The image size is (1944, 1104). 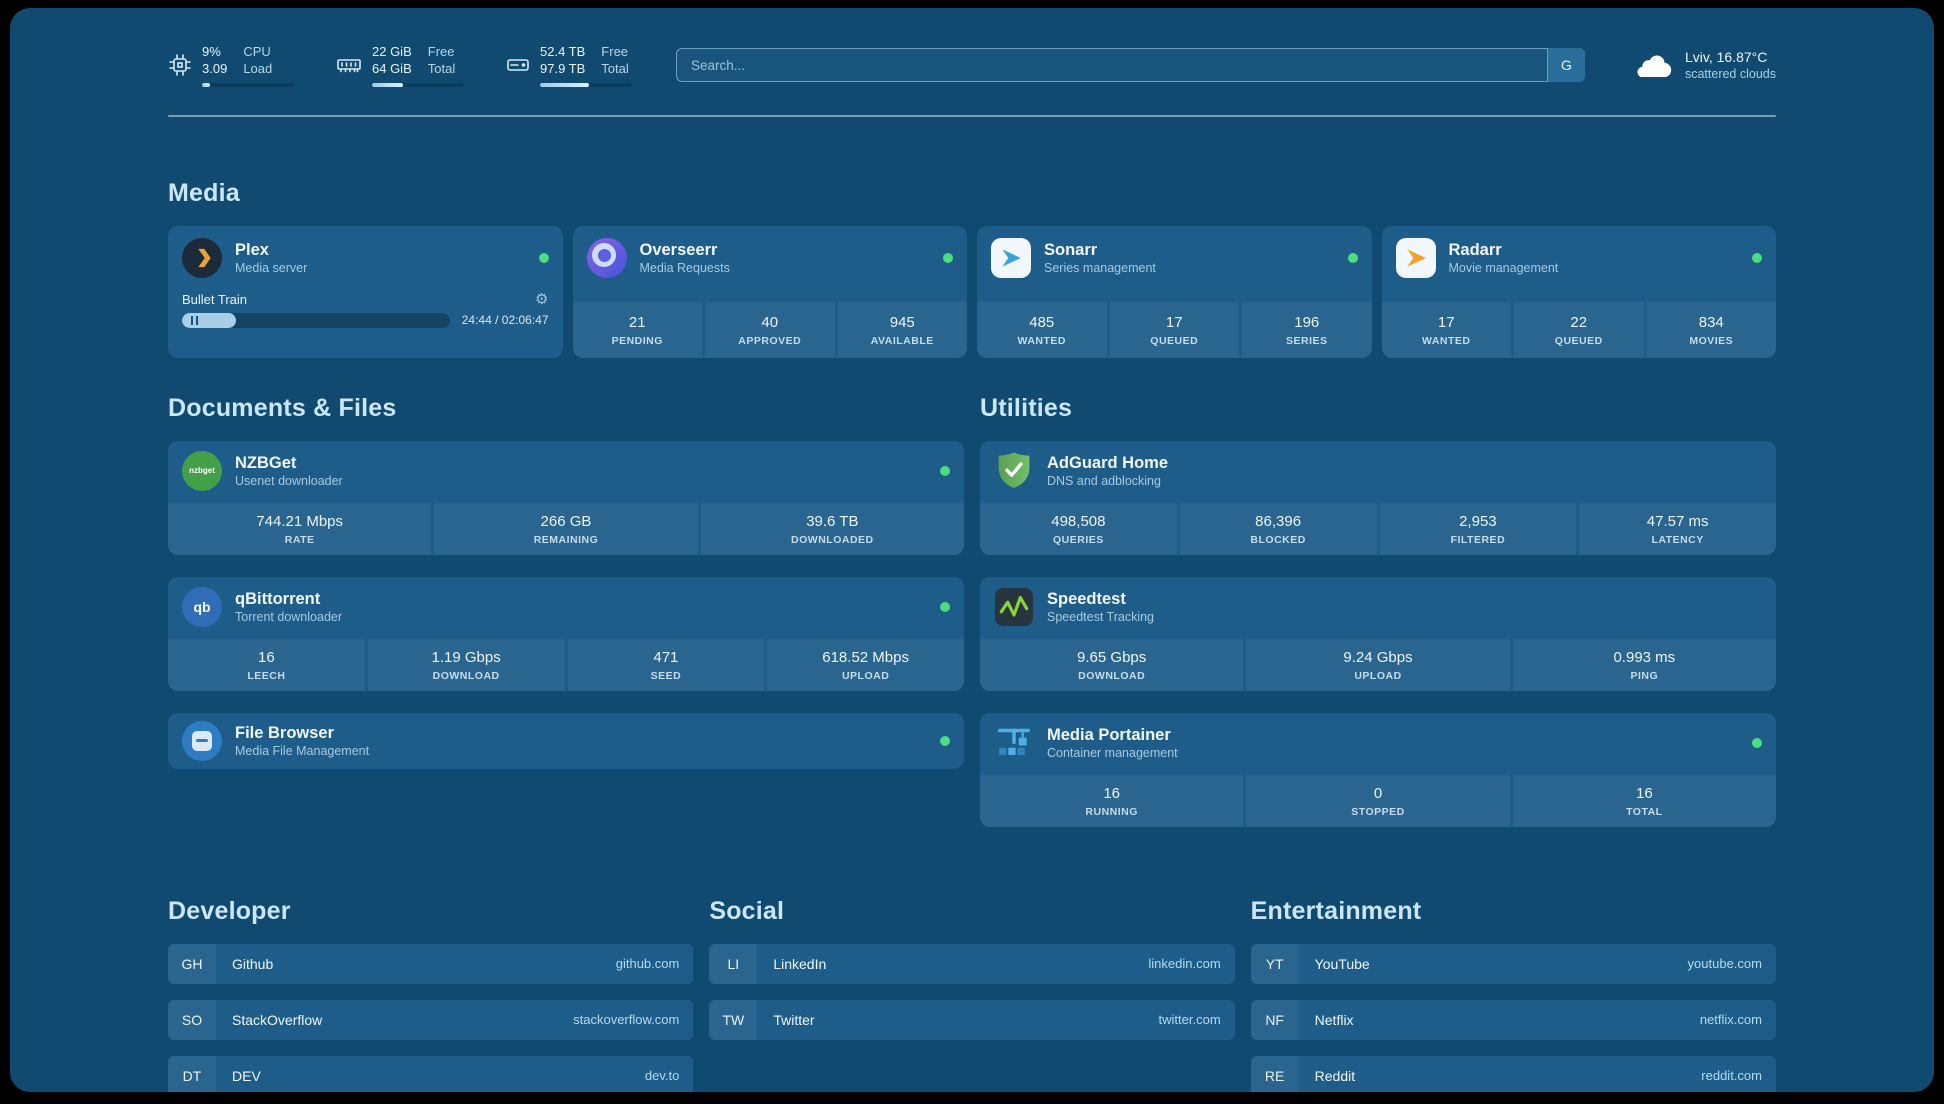 What do you see at coordinates (1513, 1073) in the screenshot?
I see `bookmark-reddit: RE Reddit reddit.com` at bounding box center [1513, 1073].